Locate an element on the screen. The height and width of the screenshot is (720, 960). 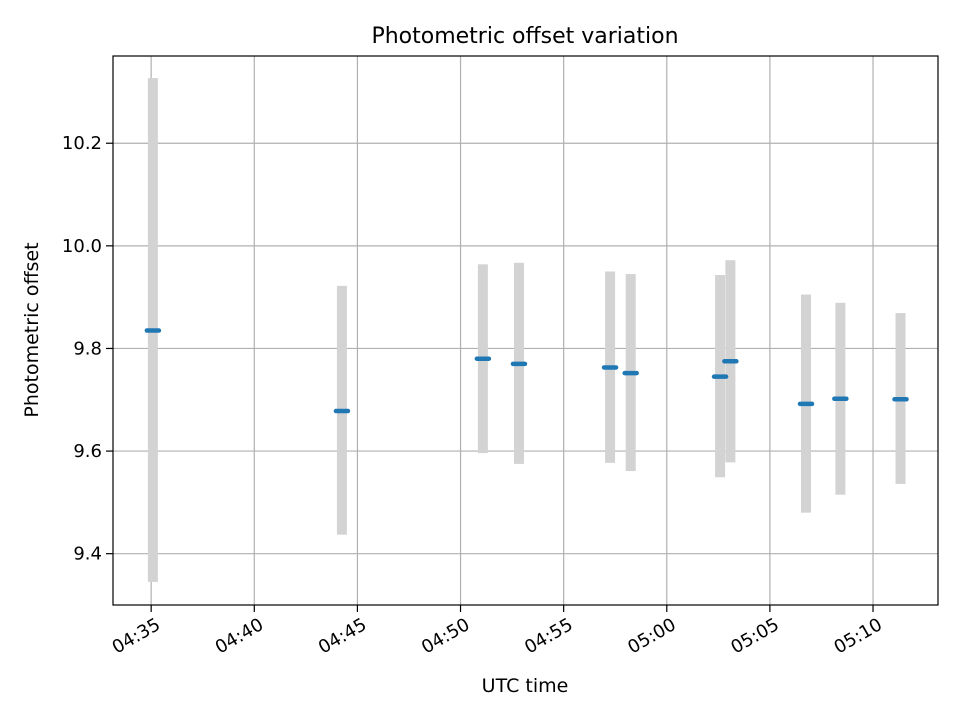
x-tick-label: 04:55 is located at coordinates (548, 636).